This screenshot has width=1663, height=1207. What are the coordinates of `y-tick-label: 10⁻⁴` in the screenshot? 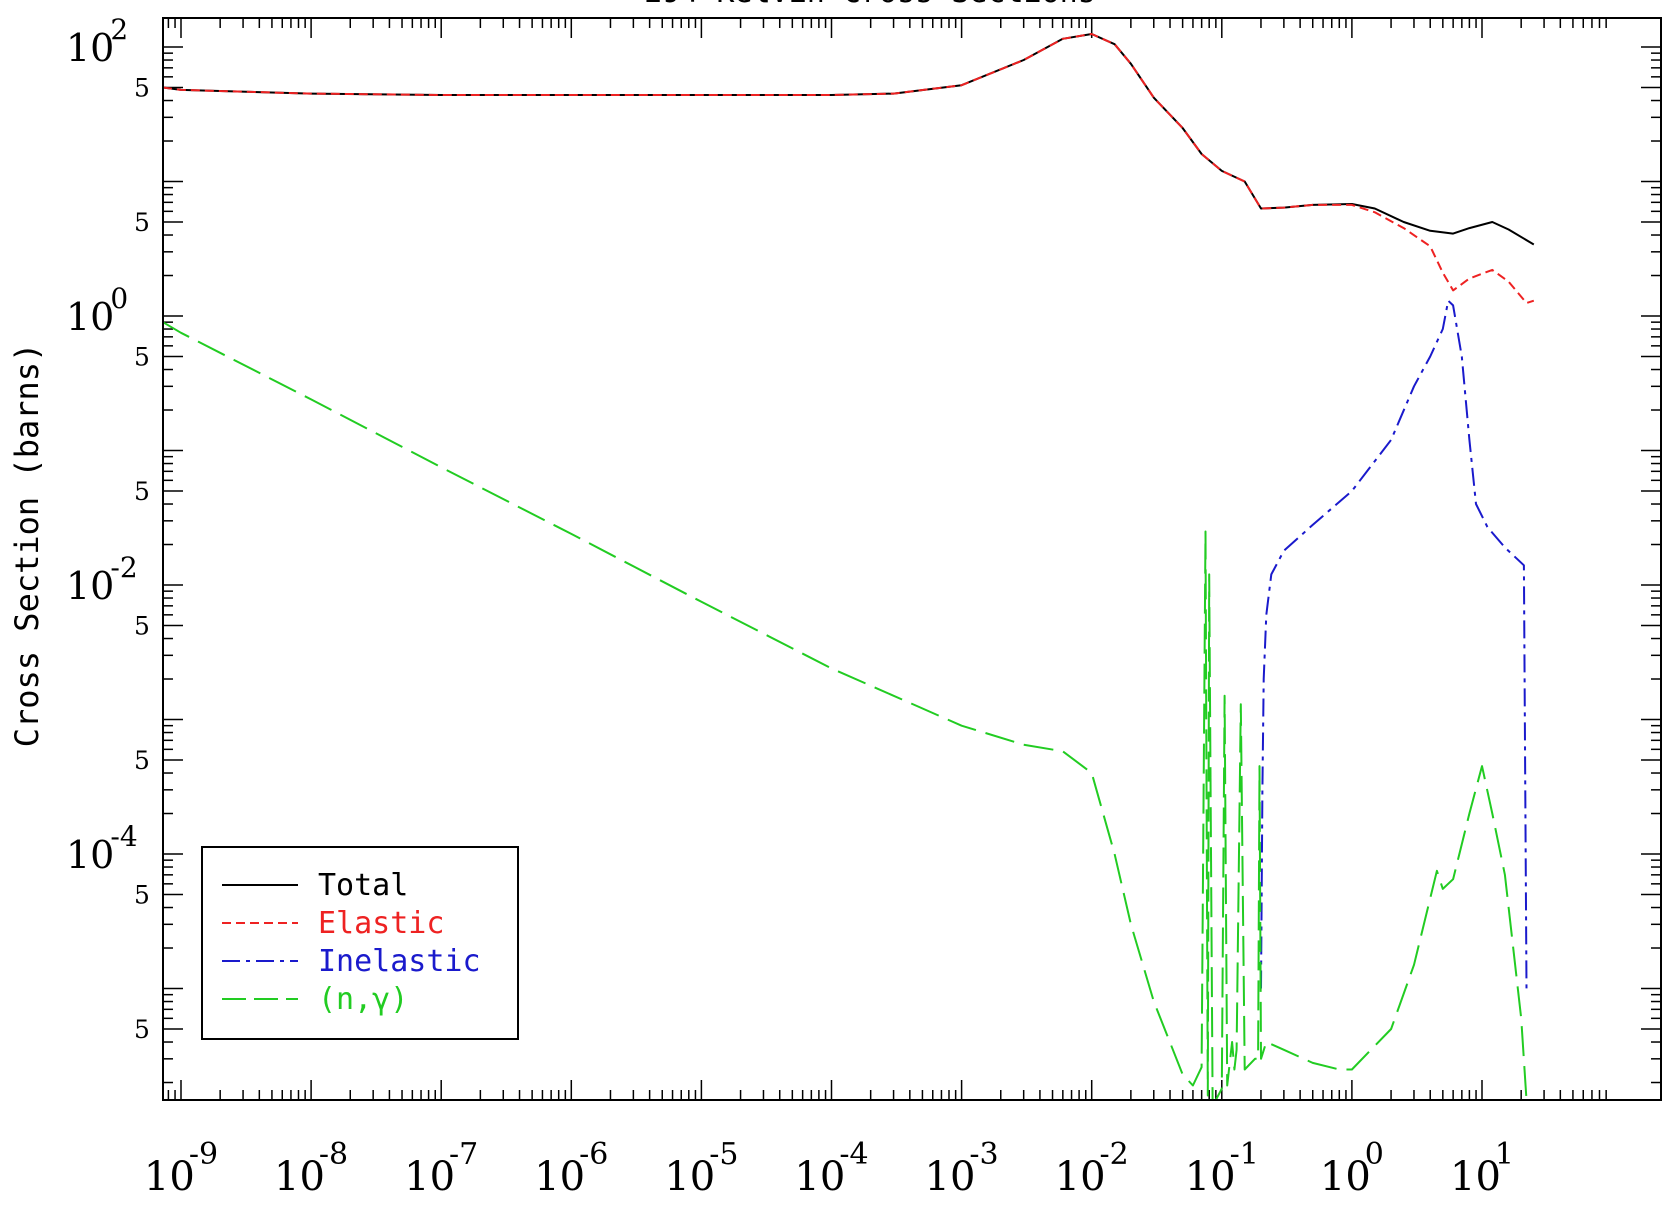 It's located at (102, 848).